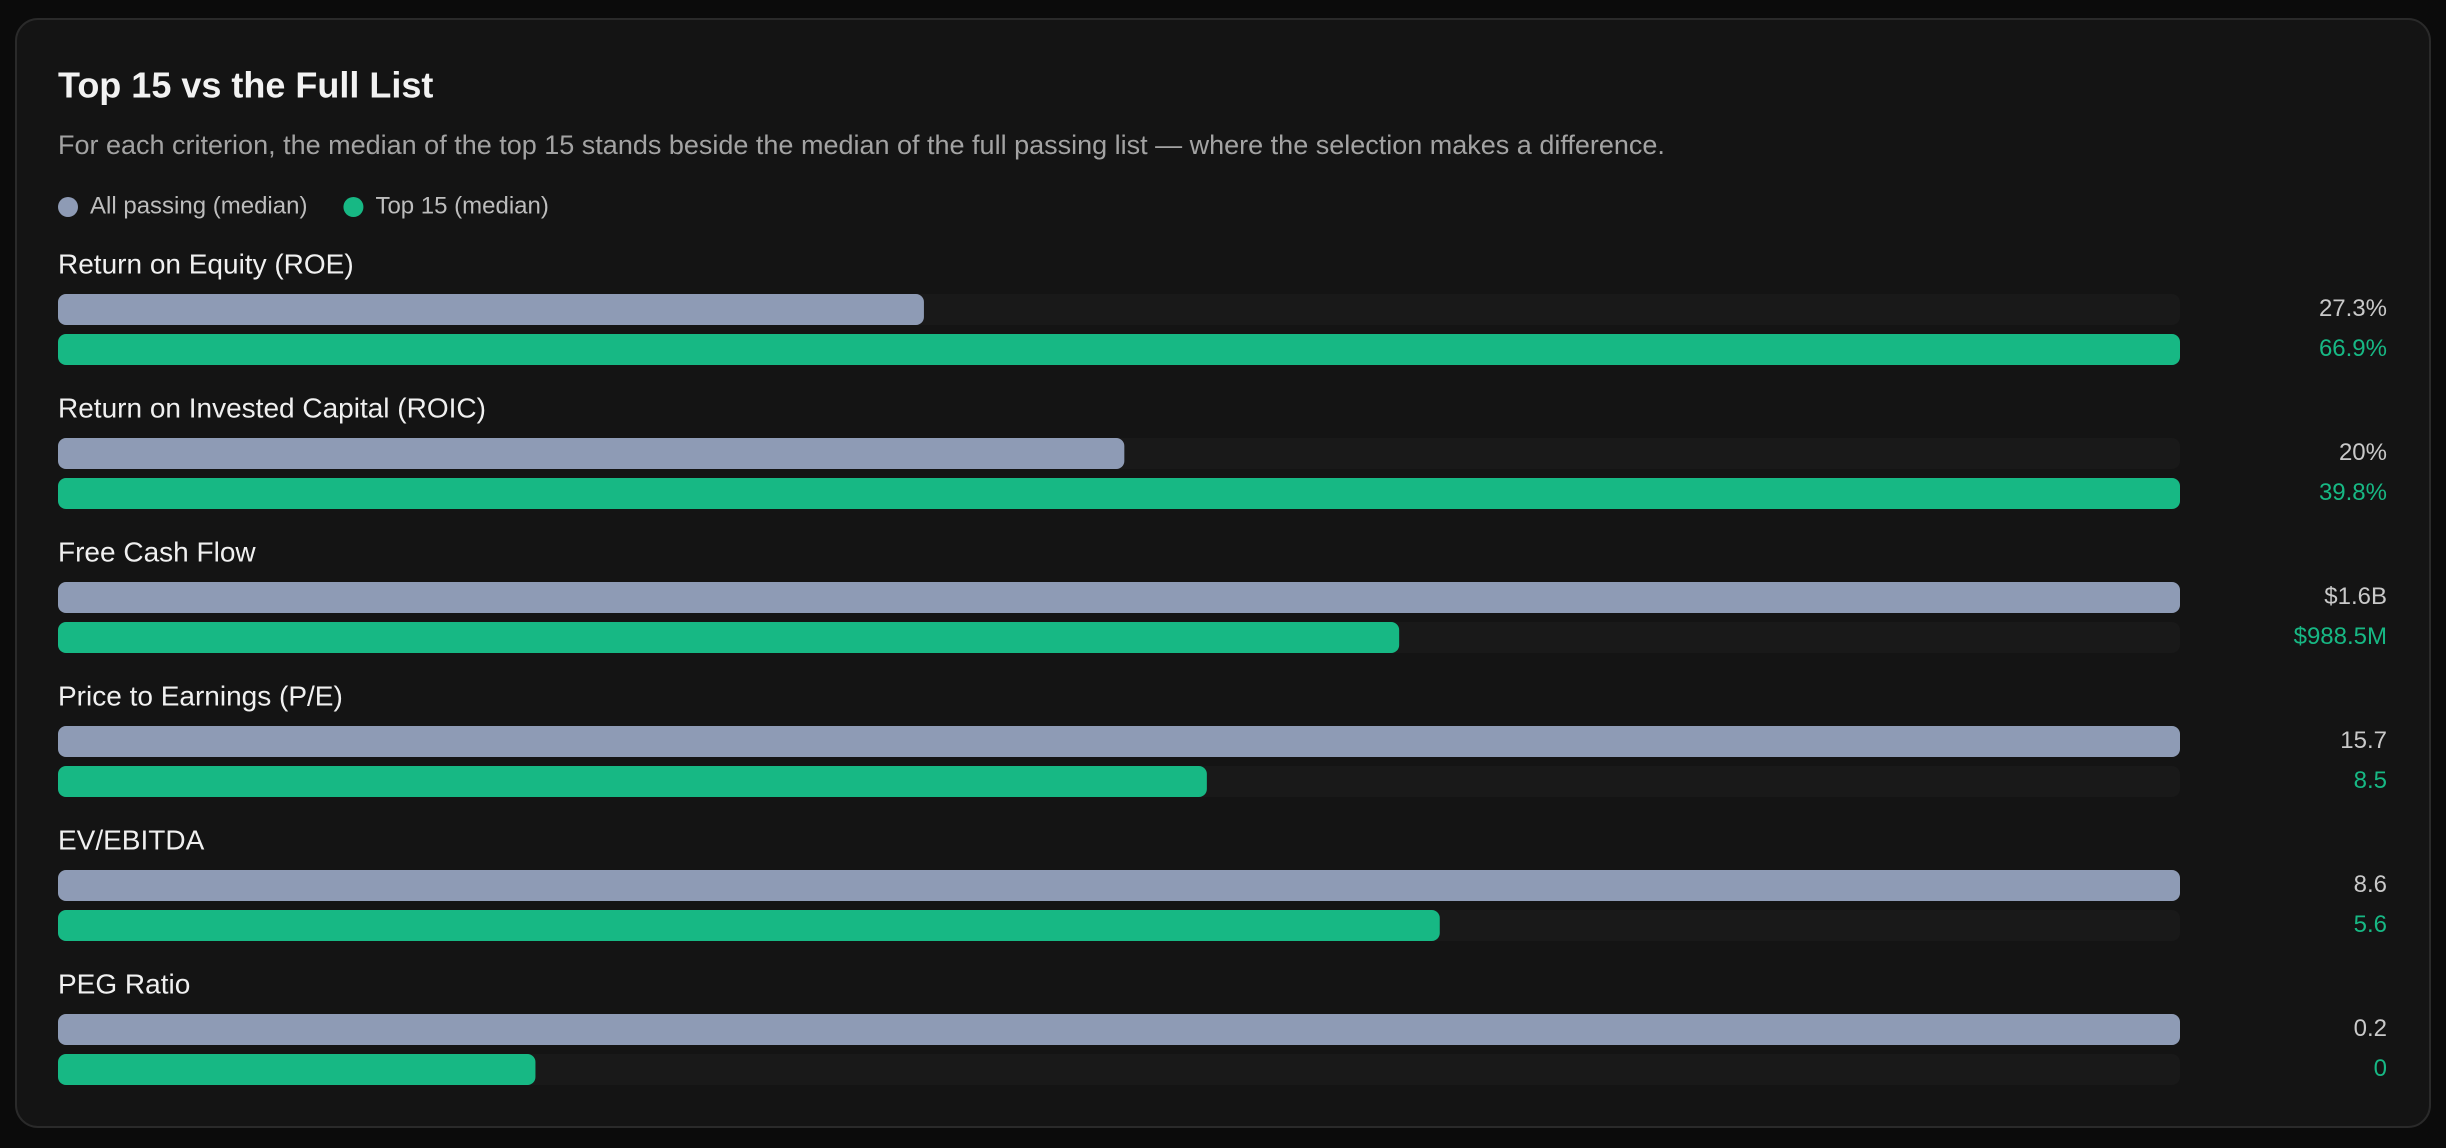  I want to click on value-label: 39.8%, so click(2353, 492).